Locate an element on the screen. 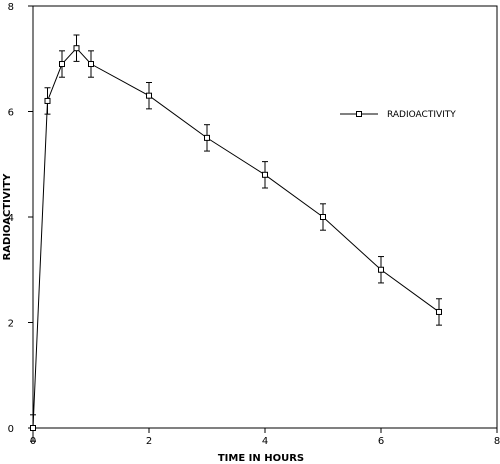 The image size is (500, 464). y-tick-label: 6 is located at coordinates (11, 113).